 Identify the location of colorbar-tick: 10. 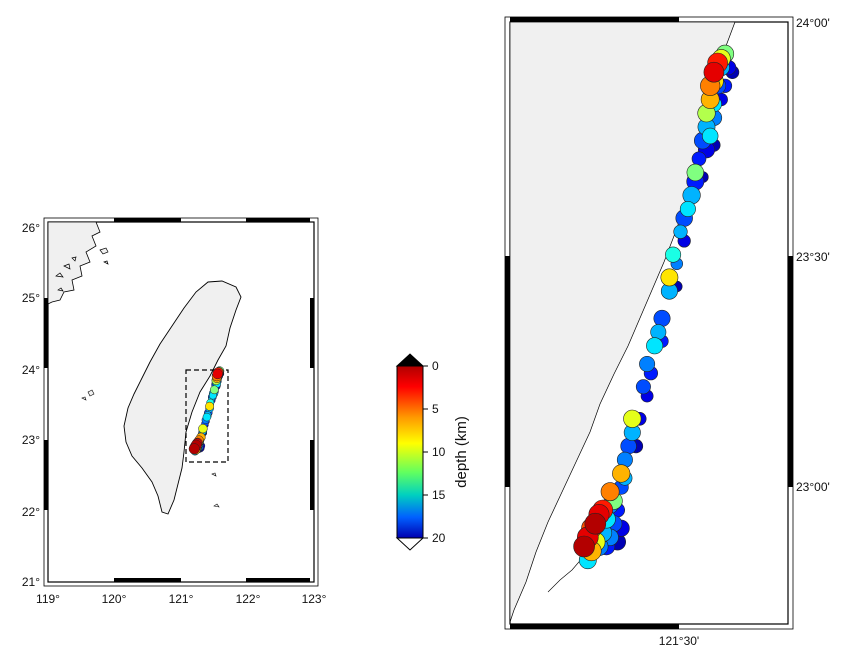
(439, 452).